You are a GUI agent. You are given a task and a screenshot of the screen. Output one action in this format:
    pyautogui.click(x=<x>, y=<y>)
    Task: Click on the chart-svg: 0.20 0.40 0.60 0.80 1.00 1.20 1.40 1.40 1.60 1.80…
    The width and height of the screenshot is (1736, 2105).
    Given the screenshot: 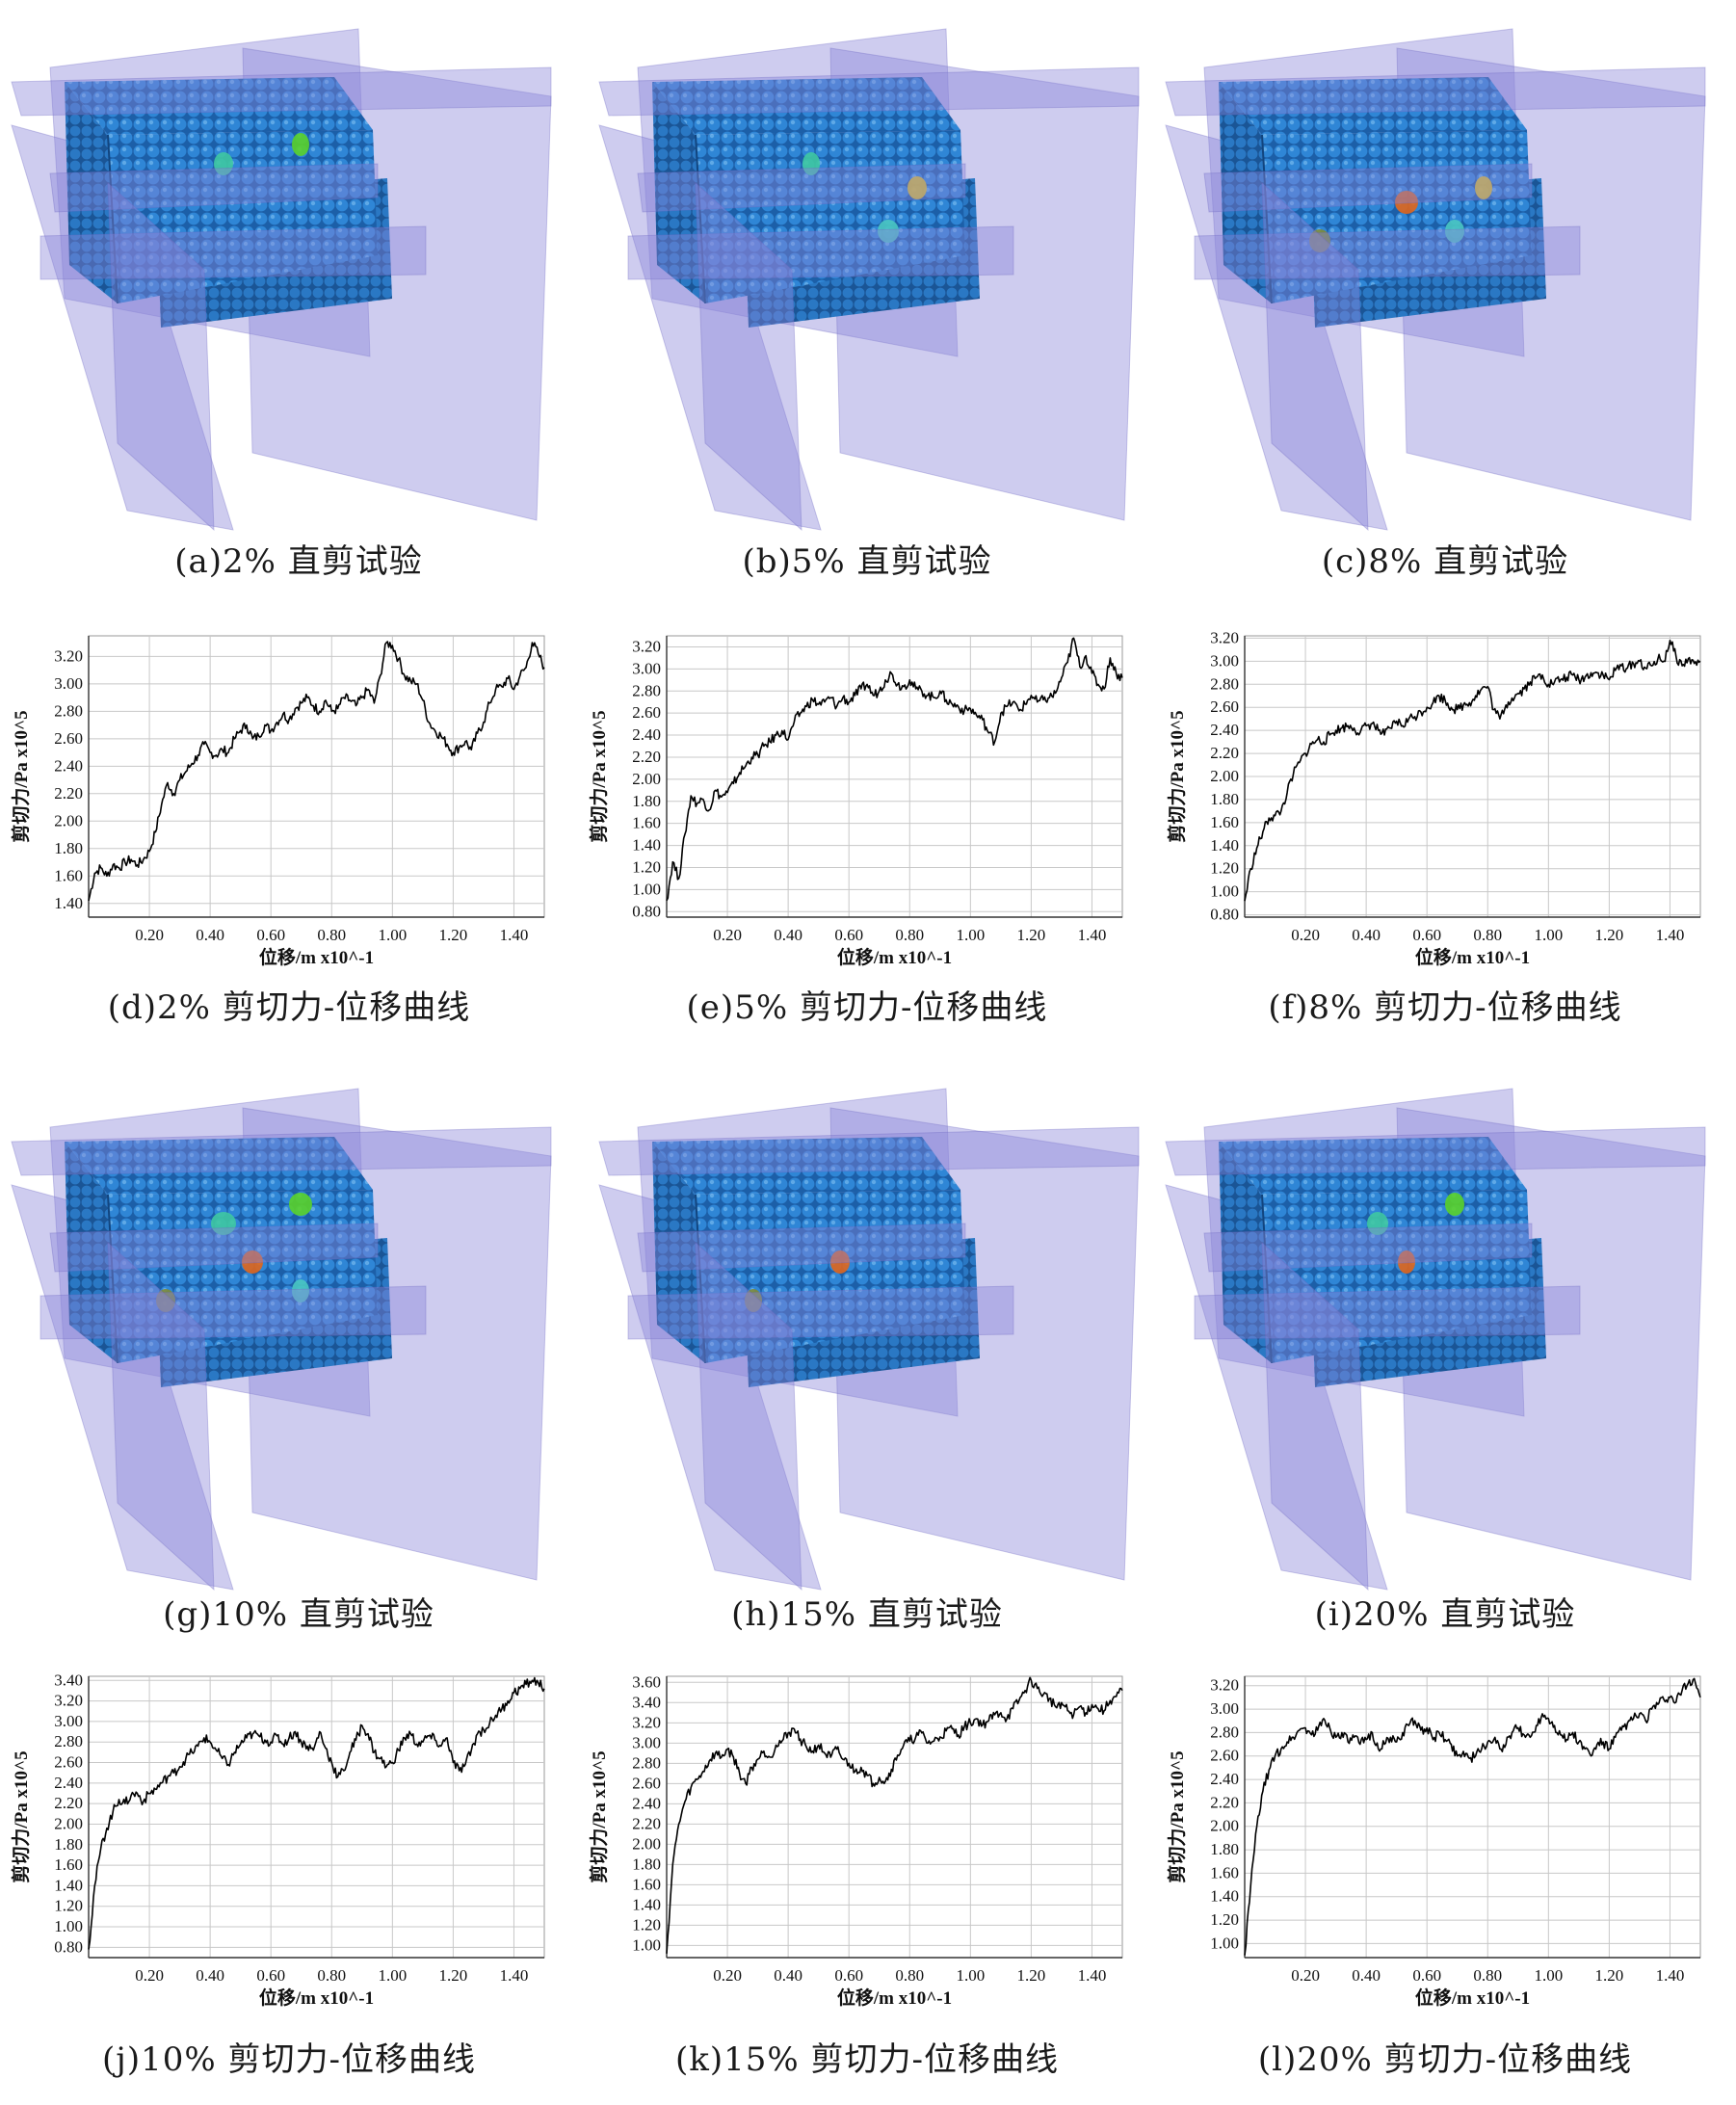 What is the action you would take?
    pyautogui.click(x=277, y=801)
    